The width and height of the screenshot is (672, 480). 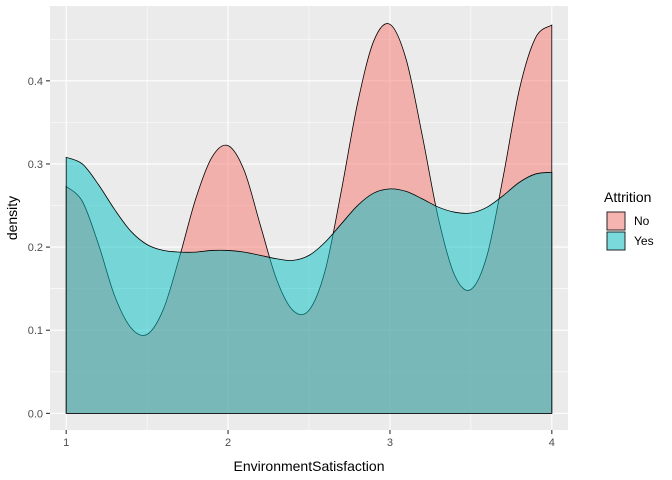 What do you see at coordinates (627, 197) in the screenshot?
I see `legend-title: Attrition` at bounding box center [627, 197].